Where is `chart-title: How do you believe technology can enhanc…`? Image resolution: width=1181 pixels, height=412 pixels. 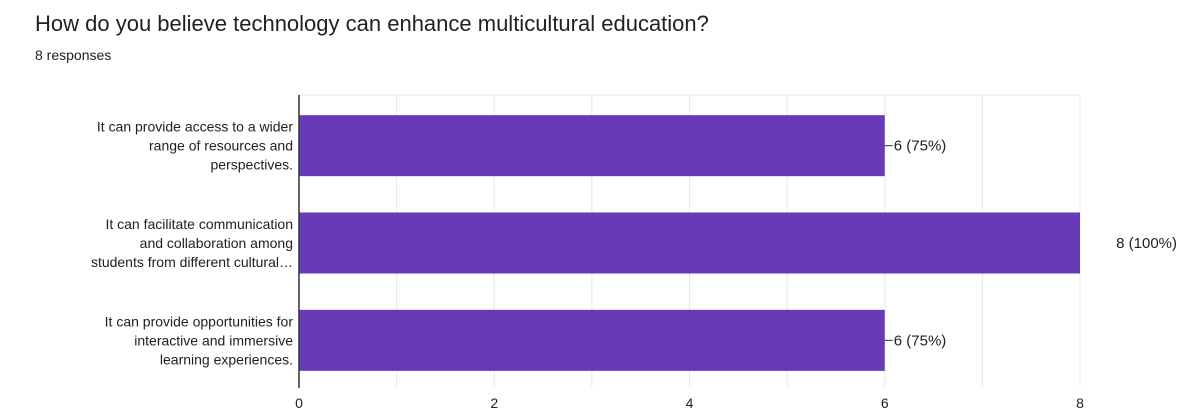
chart-title: How do you believe technology can enhanc… is located at coordinates (372, 23).